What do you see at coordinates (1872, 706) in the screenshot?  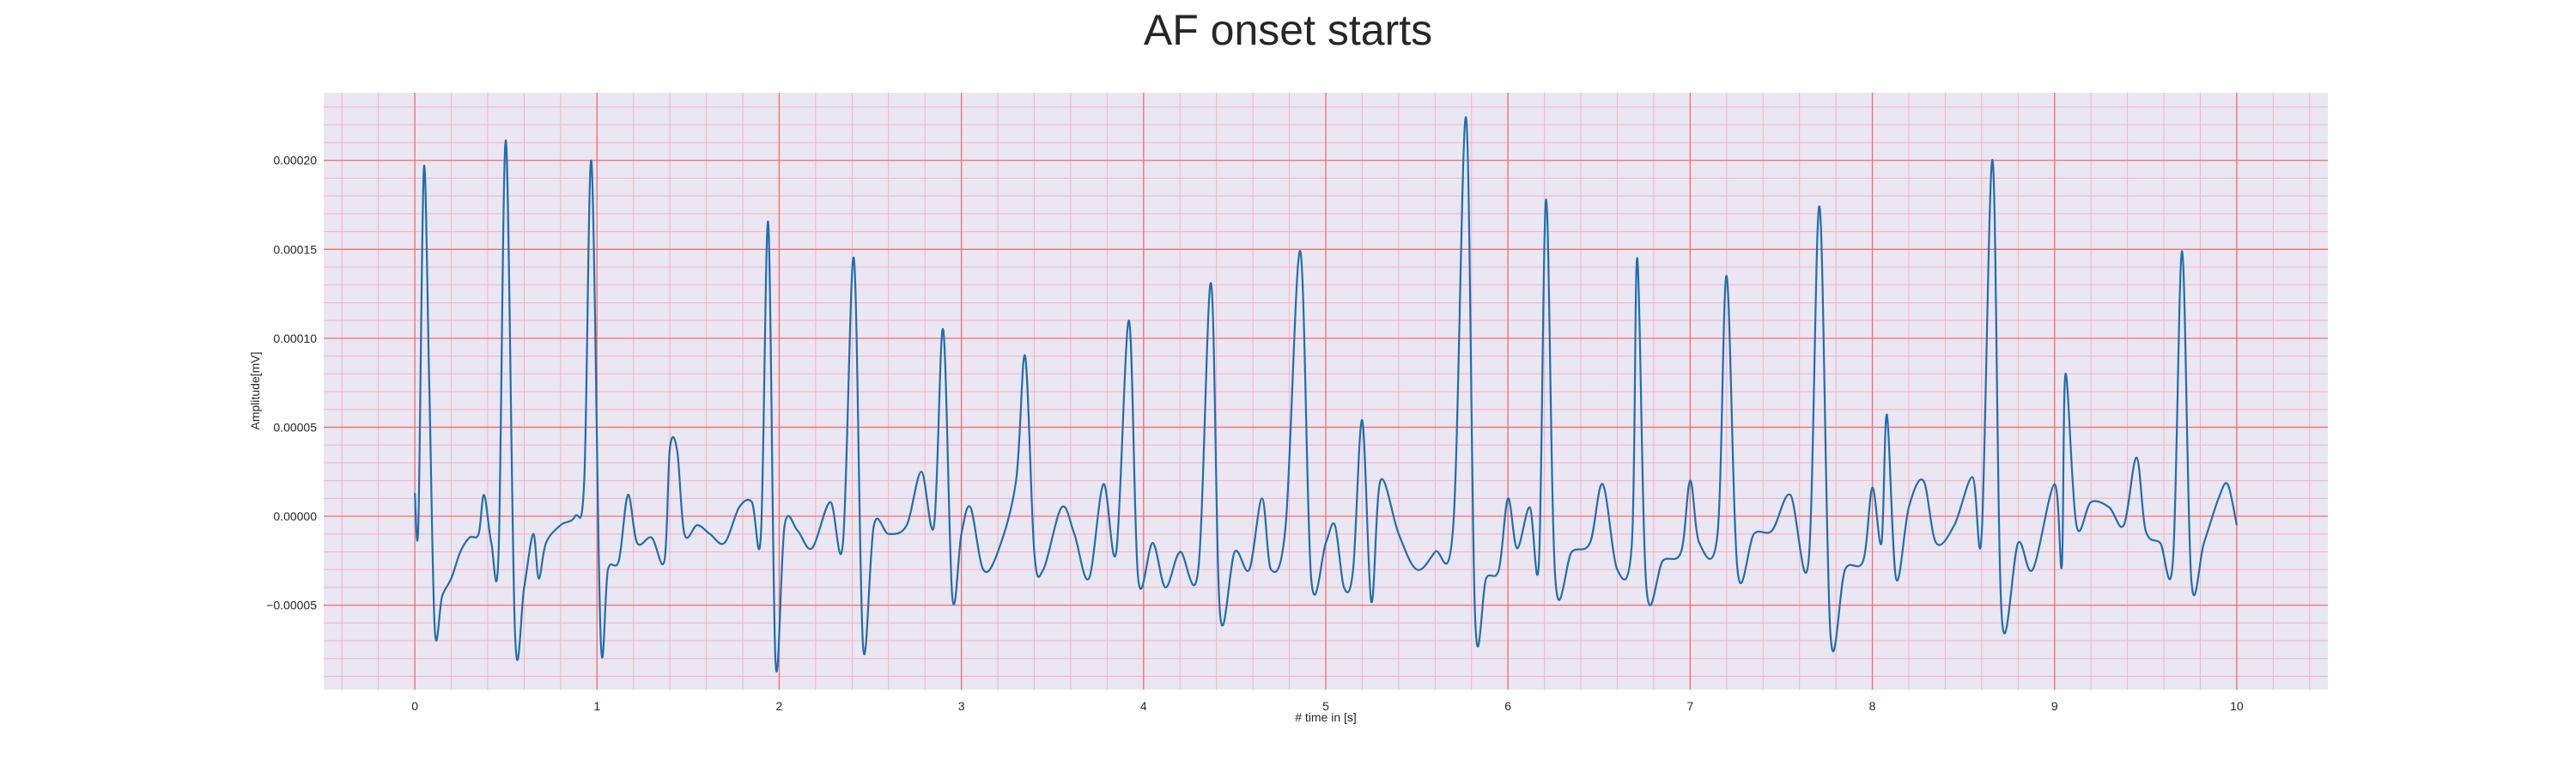 I see `x-tick-label: 8` at bounding box center [1872, 706].